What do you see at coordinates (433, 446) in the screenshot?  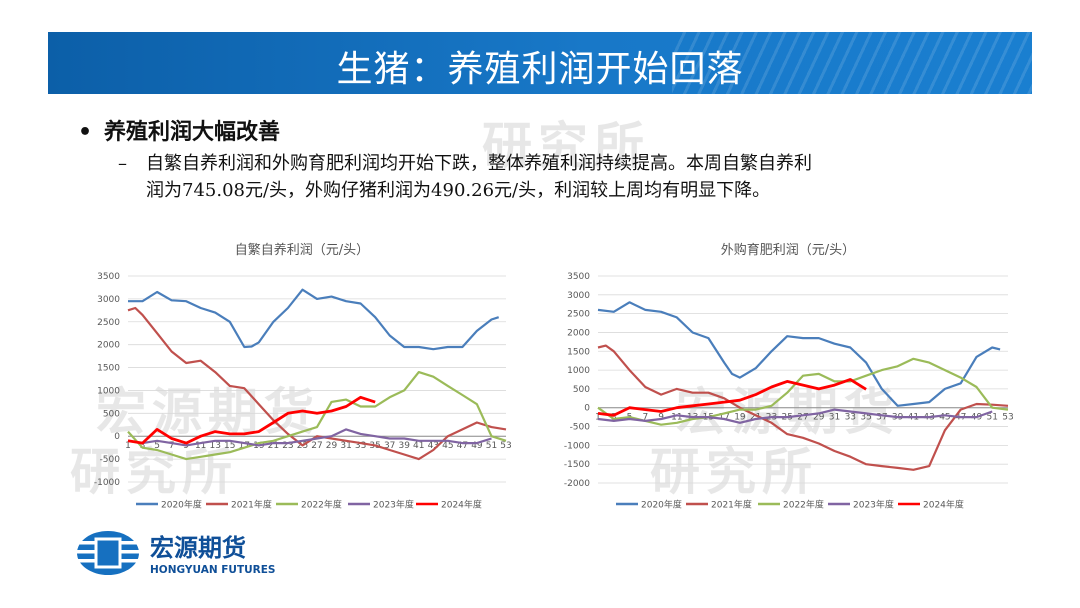 I see `x-tick-label: 43` at bounding box center [433, 446].